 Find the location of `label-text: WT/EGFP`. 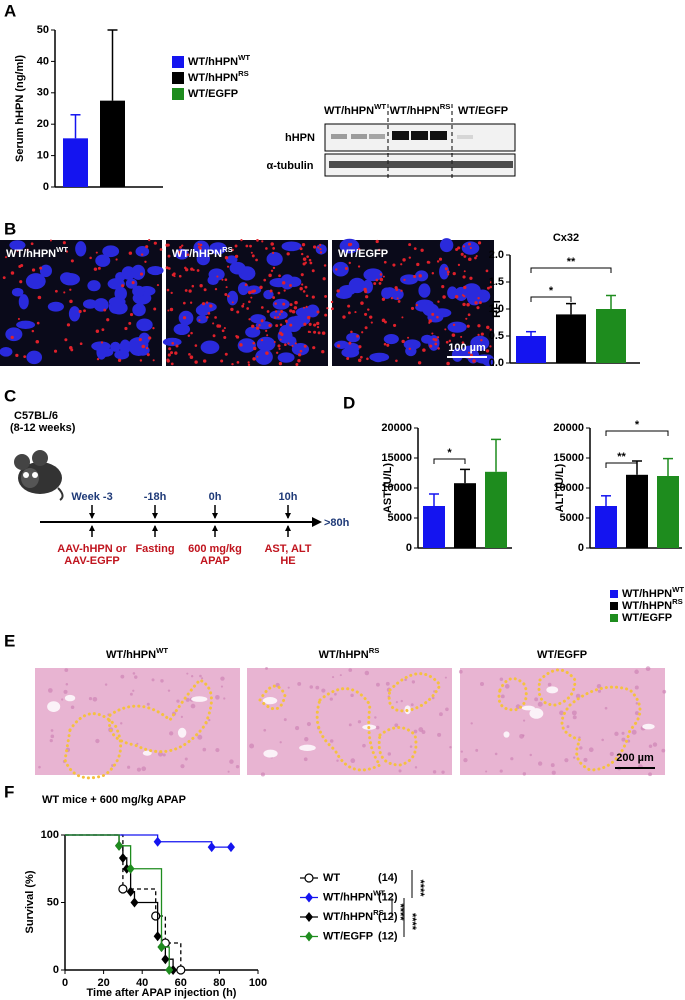

label-text: WT/EGFP is located at coordinates (348, 936).